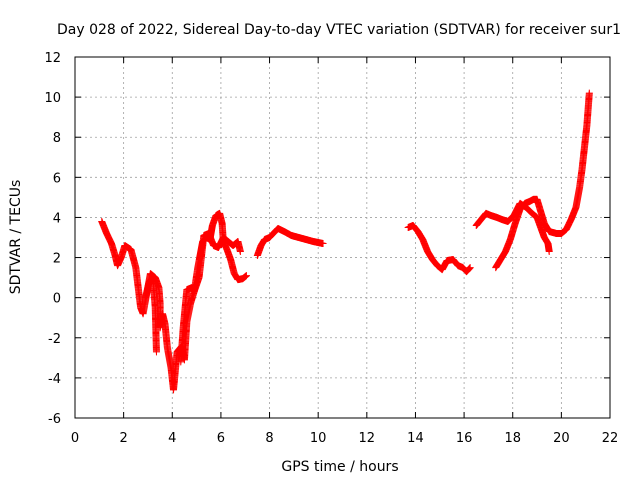  I want to click on y-tick-label: 0, so click(57, 299).